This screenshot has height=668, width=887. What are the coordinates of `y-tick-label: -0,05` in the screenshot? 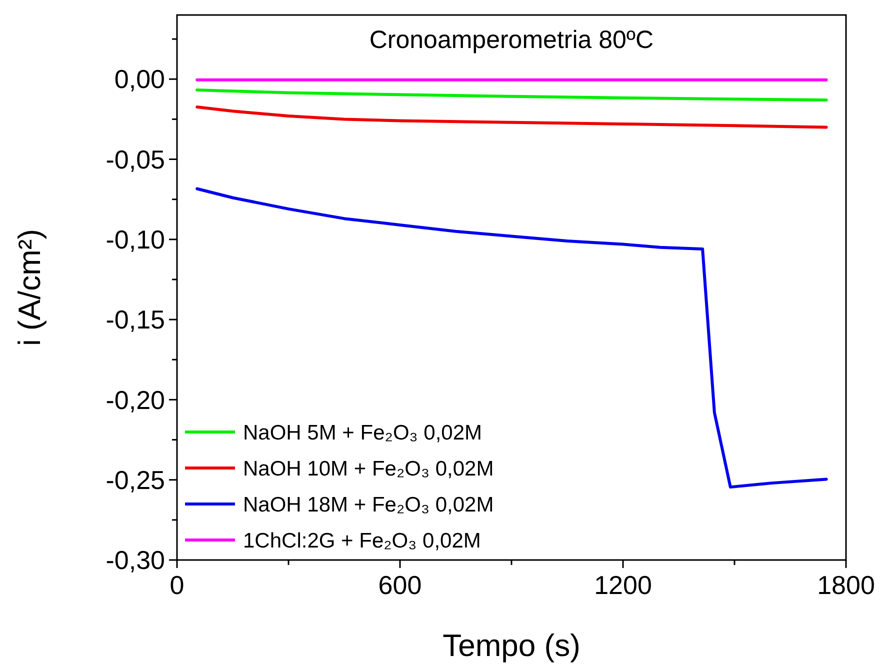 It's located at (135, 159).